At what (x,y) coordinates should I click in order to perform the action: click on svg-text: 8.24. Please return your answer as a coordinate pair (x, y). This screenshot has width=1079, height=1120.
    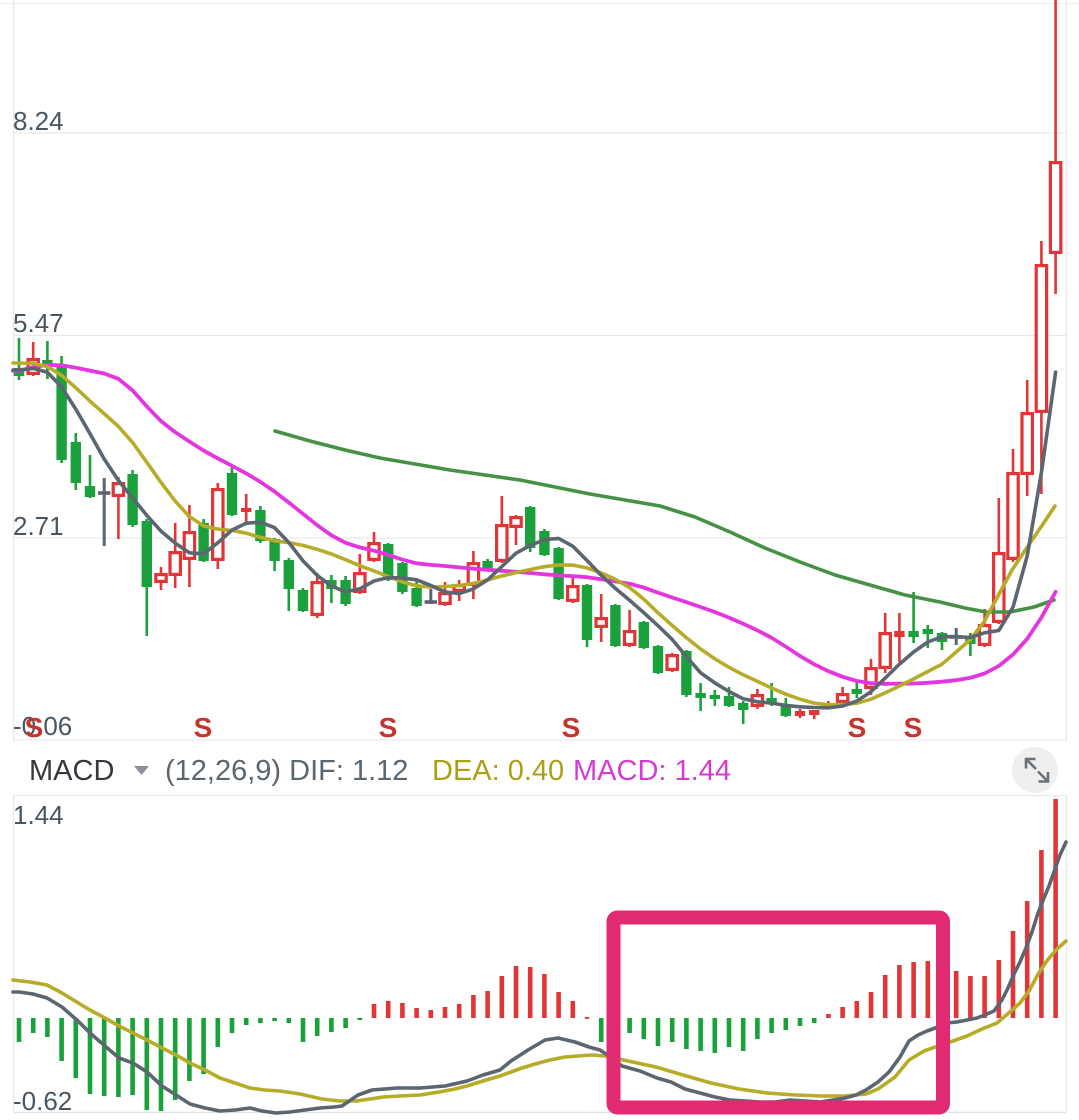
    Looking at the image, I should click on (38, 121).